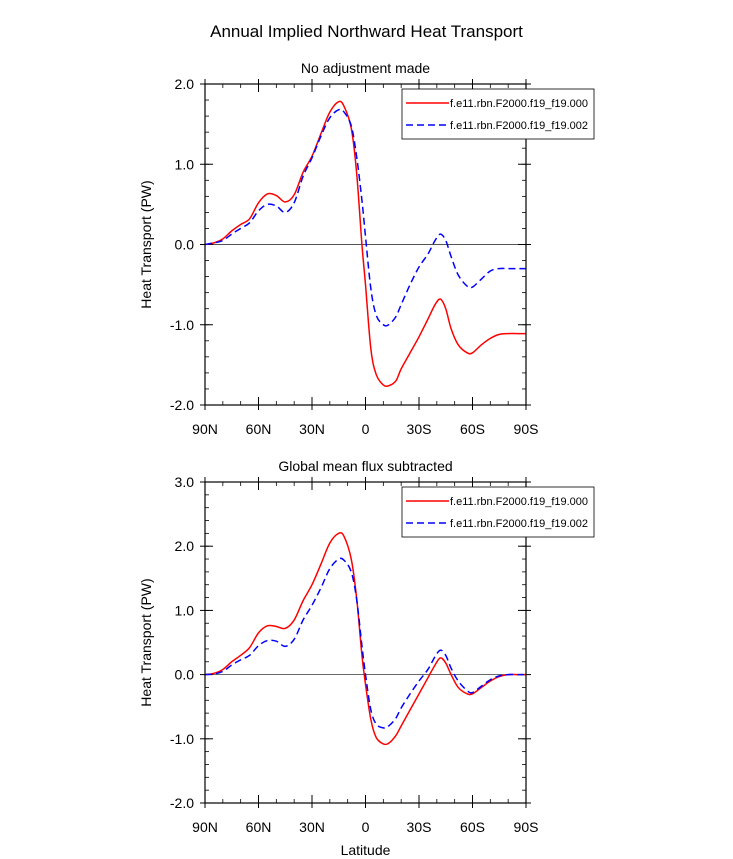 Image resolution: width=733 pixels, height=859 pixels. Describe the element at coordinates (366, 31) in the screenshot. I see `figure-title: Annual Implied Northward Heat Transport` at that location.